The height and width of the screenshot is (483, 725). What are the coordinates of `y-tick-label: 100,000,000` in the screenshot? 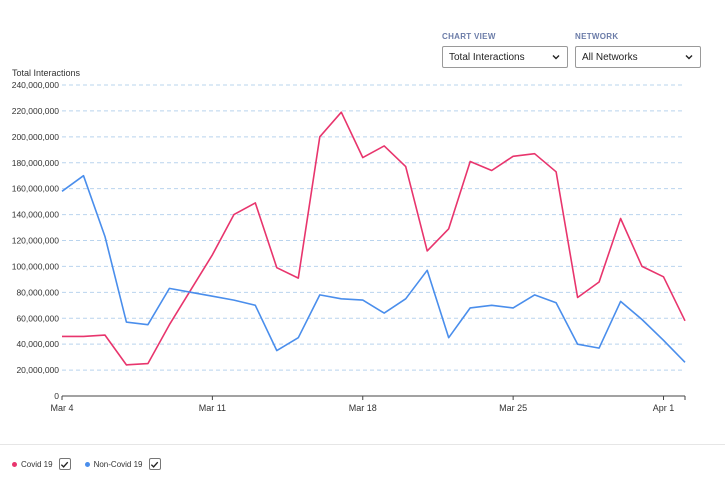 It's located at (36, 266).